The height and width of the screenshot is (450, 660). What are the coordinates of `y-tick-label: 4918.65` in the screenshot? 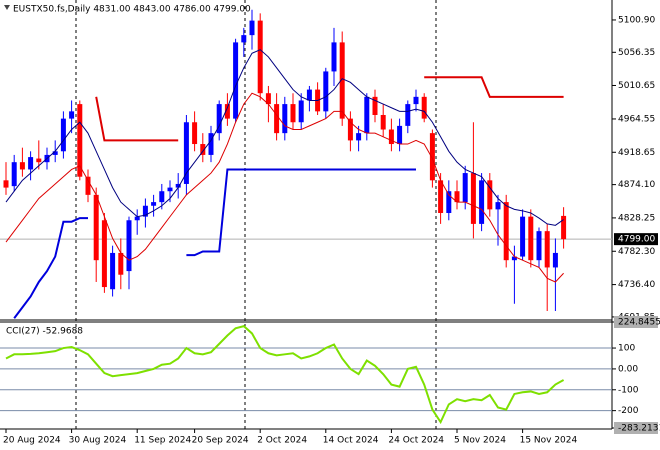 It's located at (636, 153).